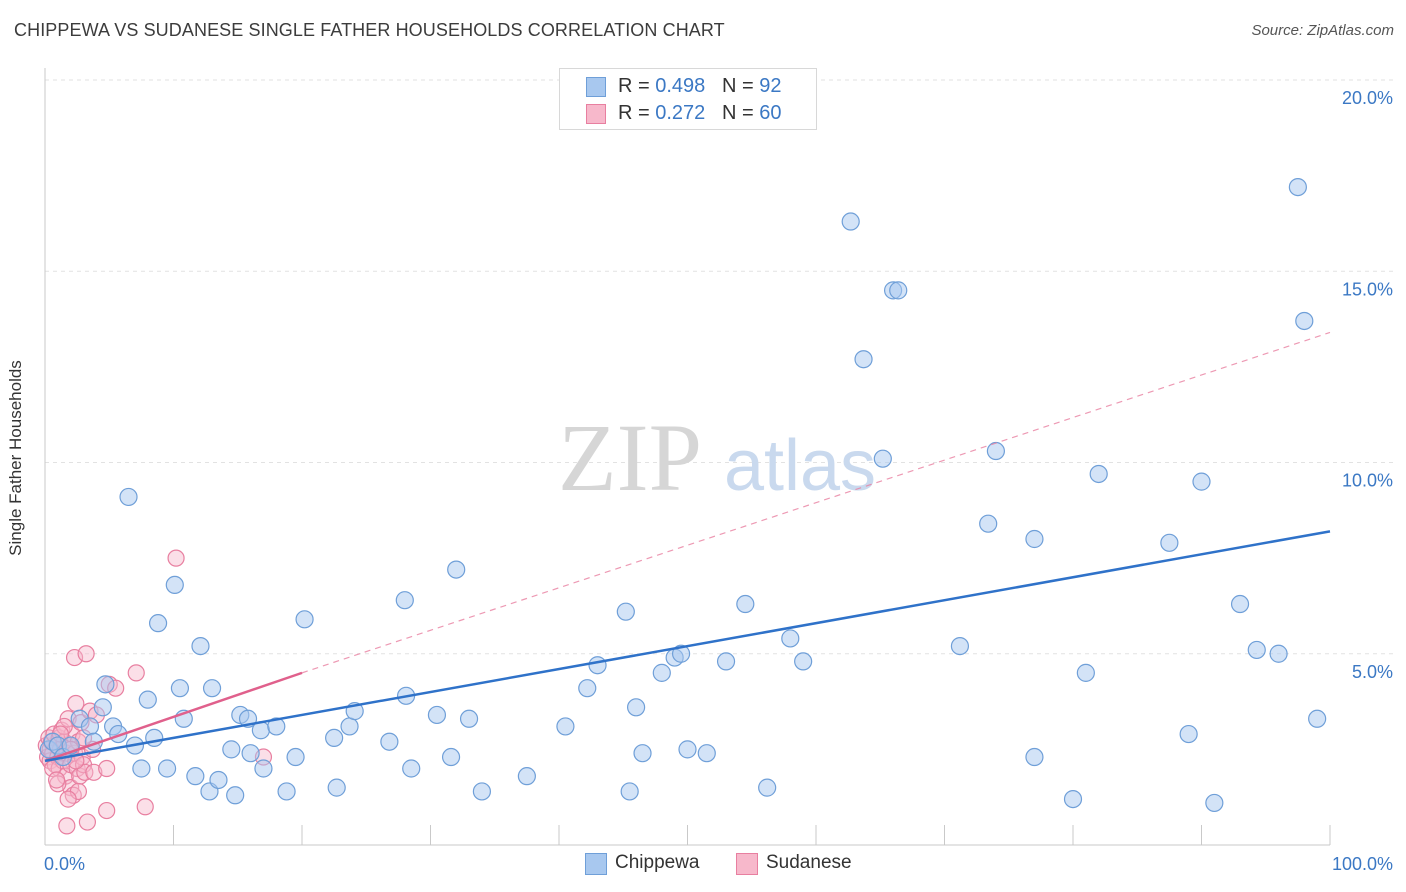 This screenshot has width=1406, height=892. I want to click on sudanese-swatch, so click(596, 114).